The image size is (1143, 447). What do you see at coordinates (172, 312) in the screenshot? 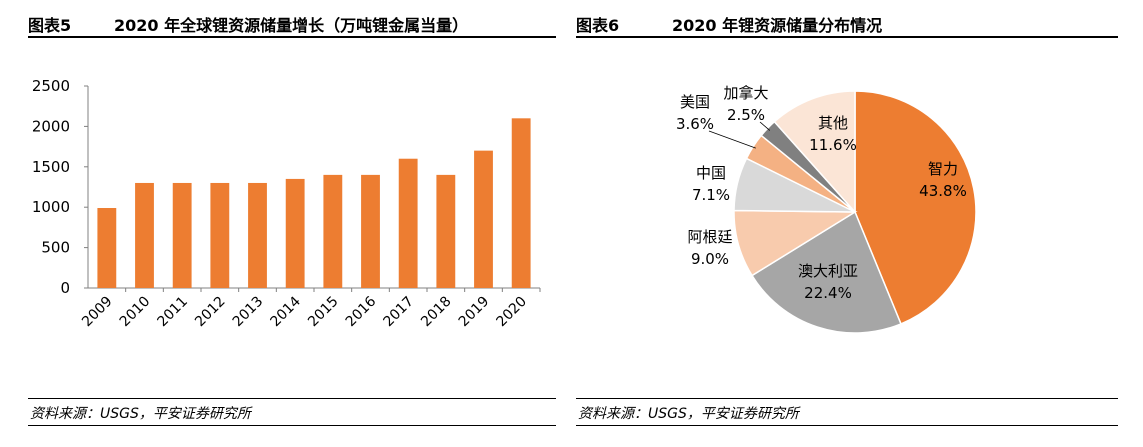
I see `x-tick-label: 2011` at bounding box center [172, 312].